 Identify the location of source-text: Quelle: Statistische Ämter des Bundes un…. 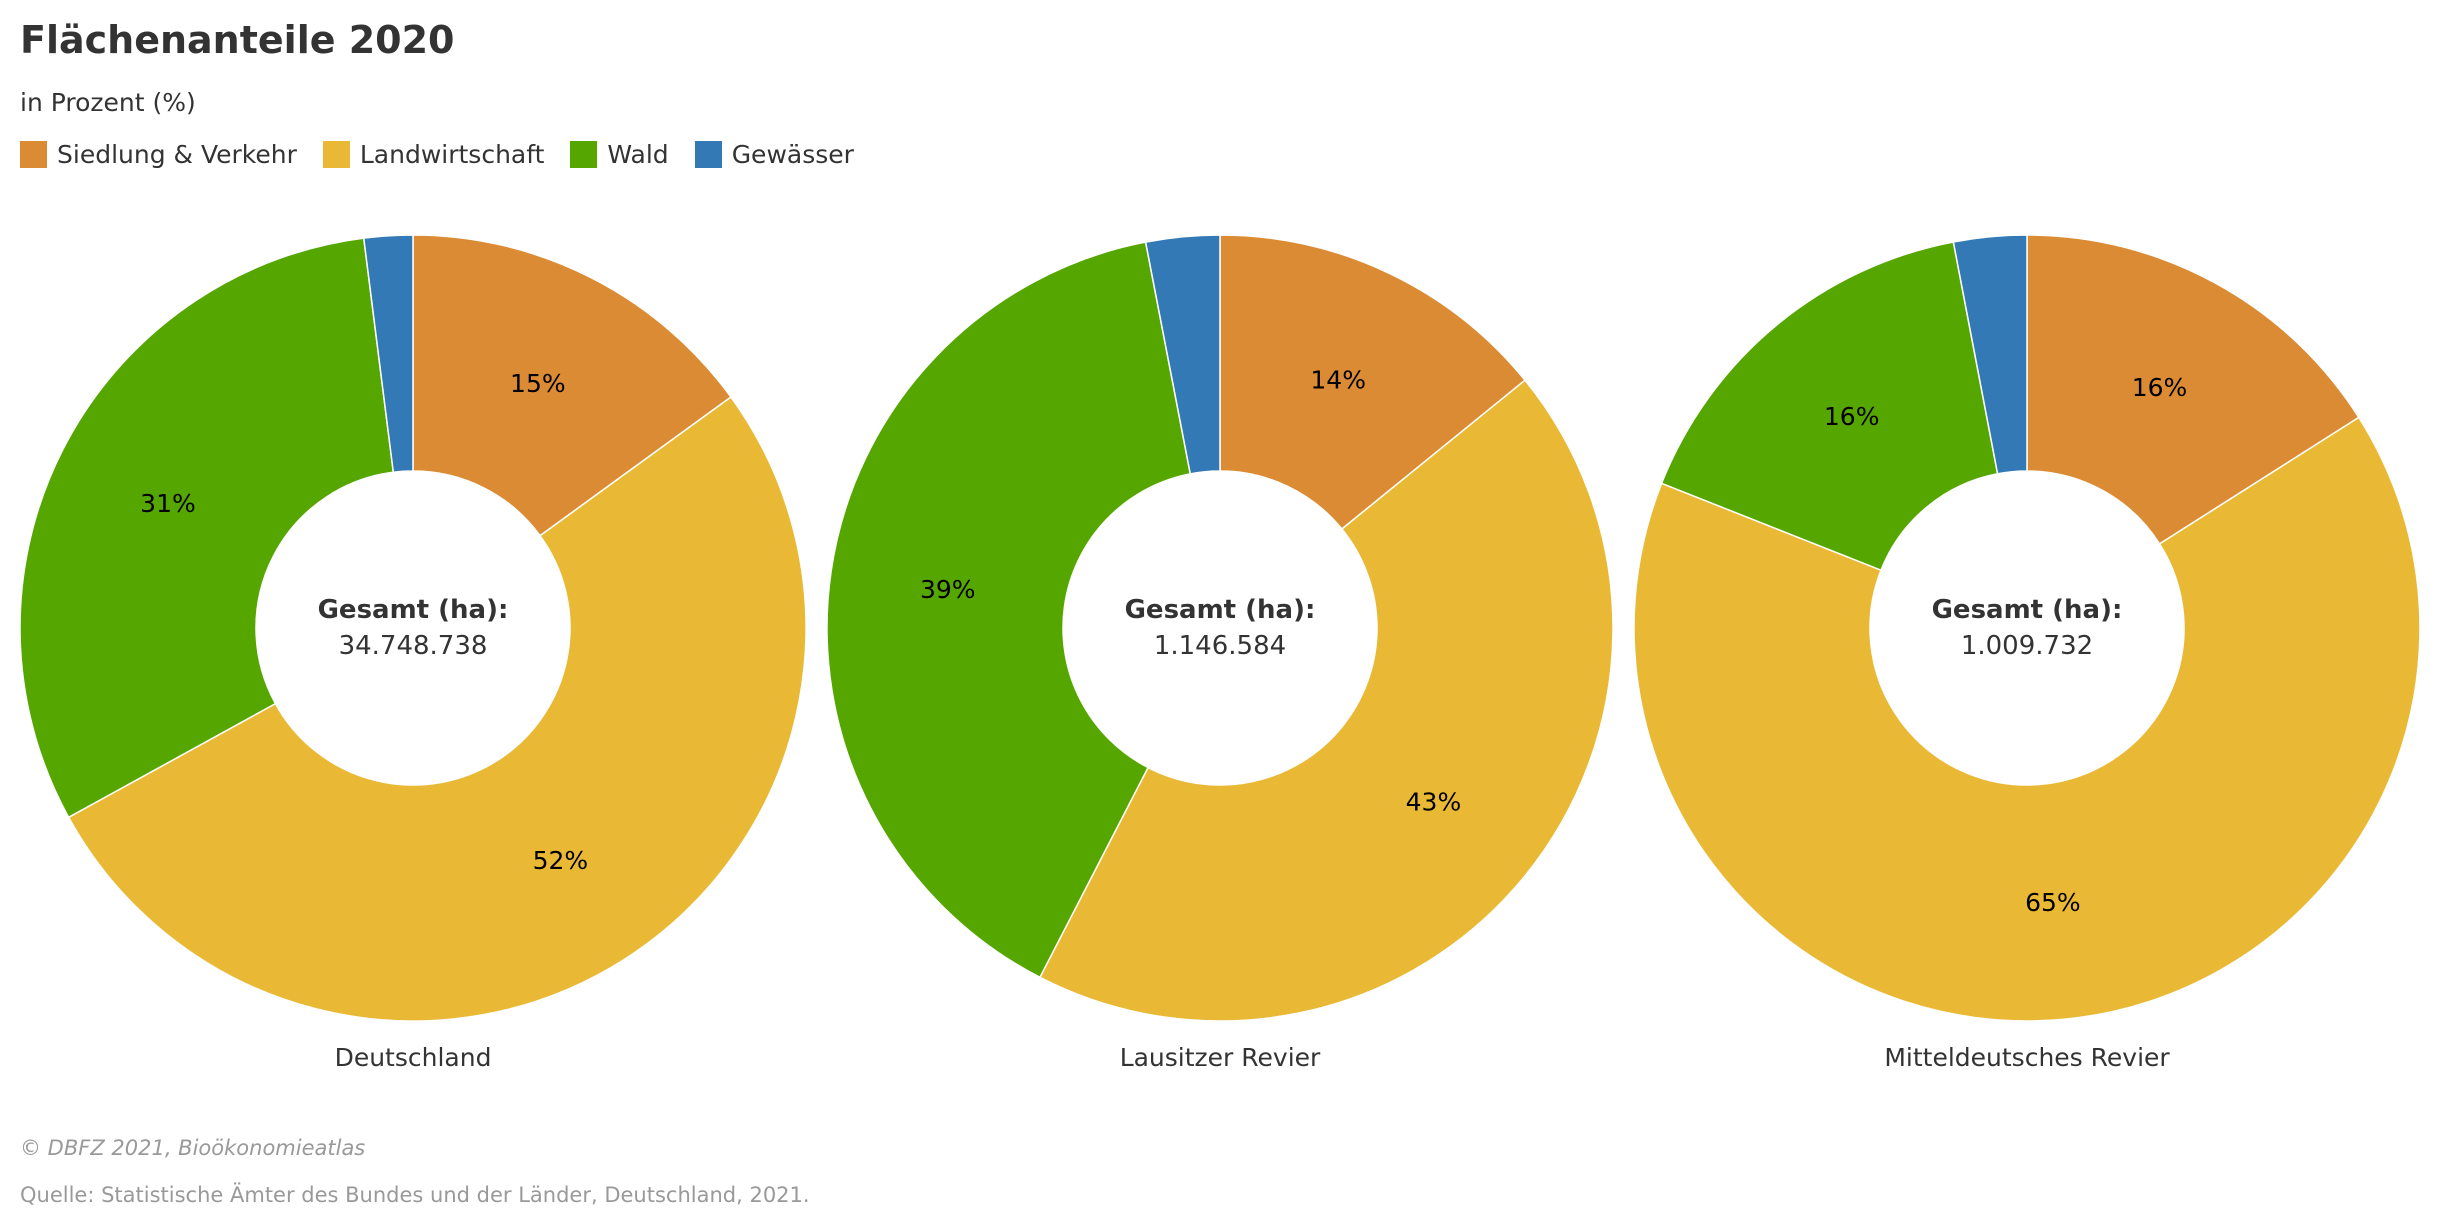
(415, 1195).